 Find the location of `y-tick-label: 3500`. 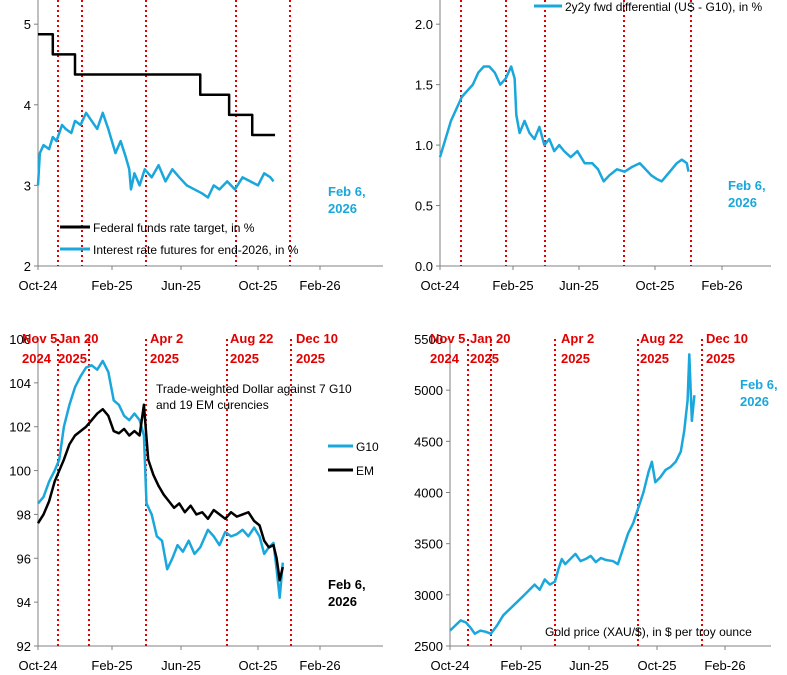

y-tick-label: 3500 is located at coordinates (428, 544).